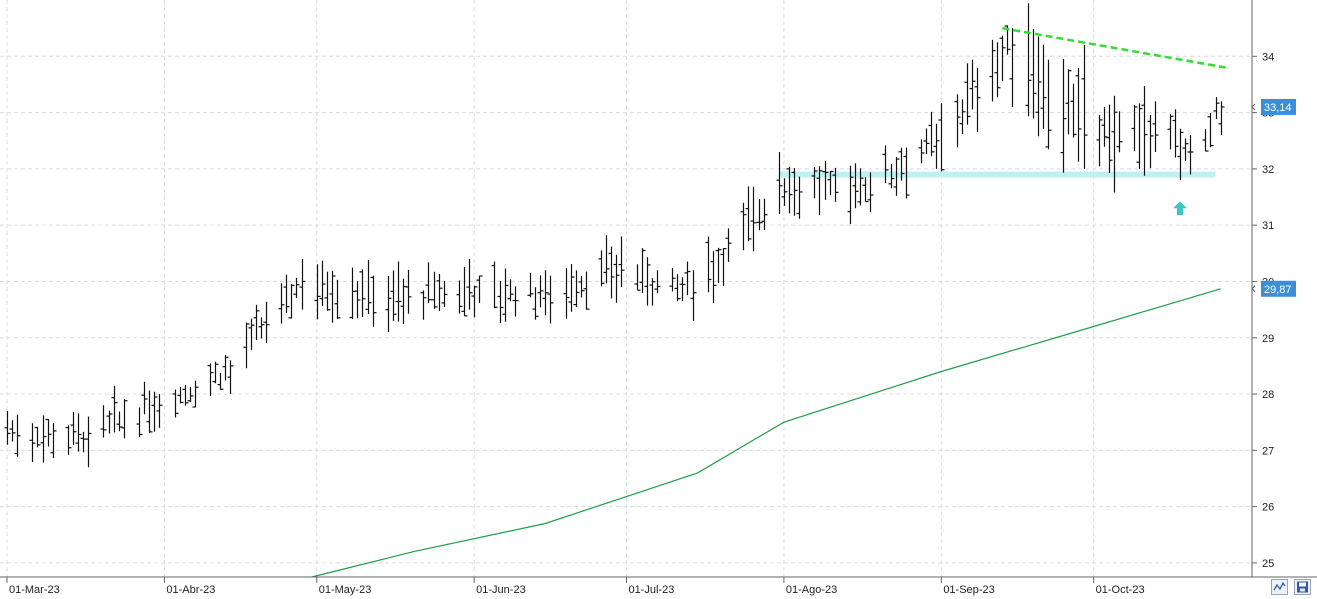 This screenshot has width=1317, height=599. Describe the element at coordinates (345, 590) in the screenshot. I see `x-tick-label: 01-May-23` at that location.